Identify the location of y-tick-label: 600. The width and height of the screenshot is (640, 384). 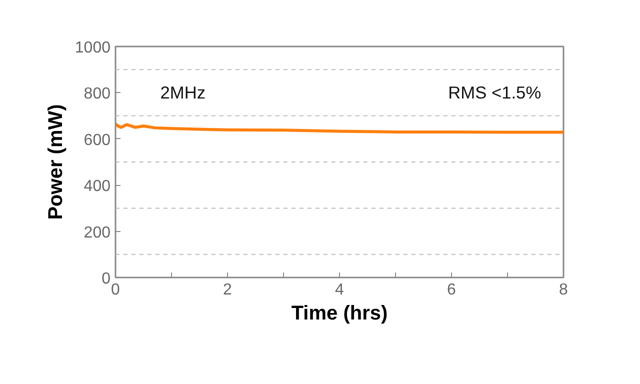
(97, 140).